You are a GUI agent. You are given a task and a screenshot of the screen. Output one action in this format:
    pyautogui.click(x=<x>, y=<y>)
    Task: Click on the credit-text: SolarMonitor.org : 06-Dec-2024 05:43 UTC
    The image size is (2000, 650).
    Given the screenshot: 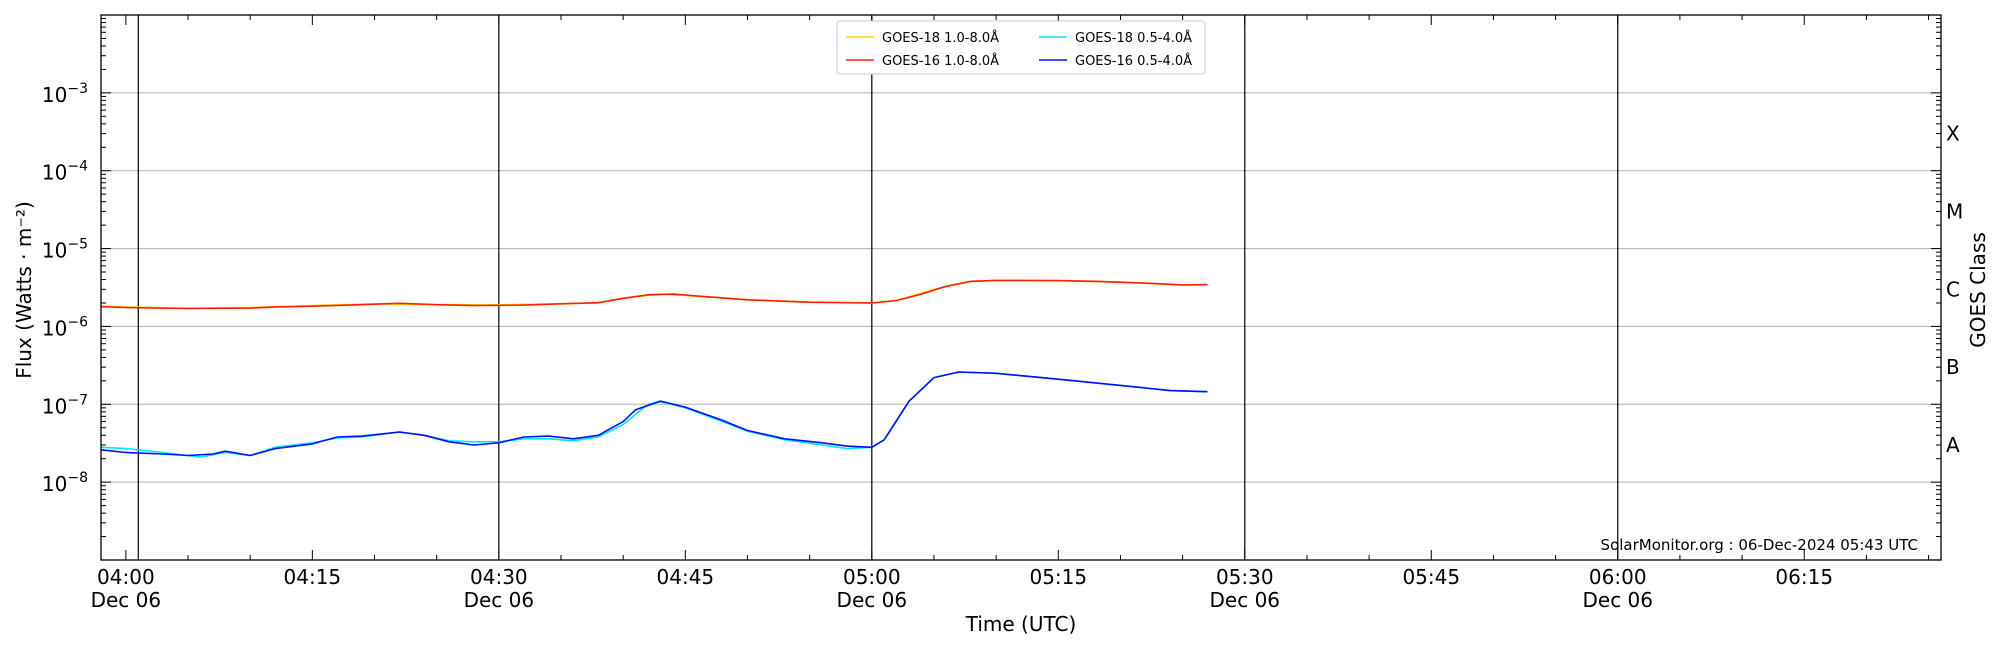 What is the action you would take?
    pyautogui.click(x=1759, y=545)
    